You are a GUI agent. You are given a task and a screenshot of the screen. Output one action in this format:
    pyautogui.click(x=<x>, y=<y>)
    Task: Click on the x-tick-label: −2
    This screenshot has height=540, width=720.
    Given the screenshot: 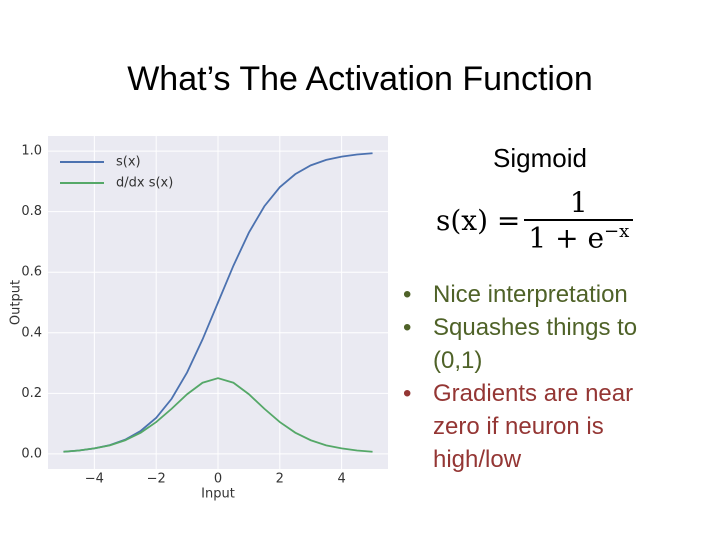 What is the action you would take?
    pyautogui.click(x=156, y=479)
    